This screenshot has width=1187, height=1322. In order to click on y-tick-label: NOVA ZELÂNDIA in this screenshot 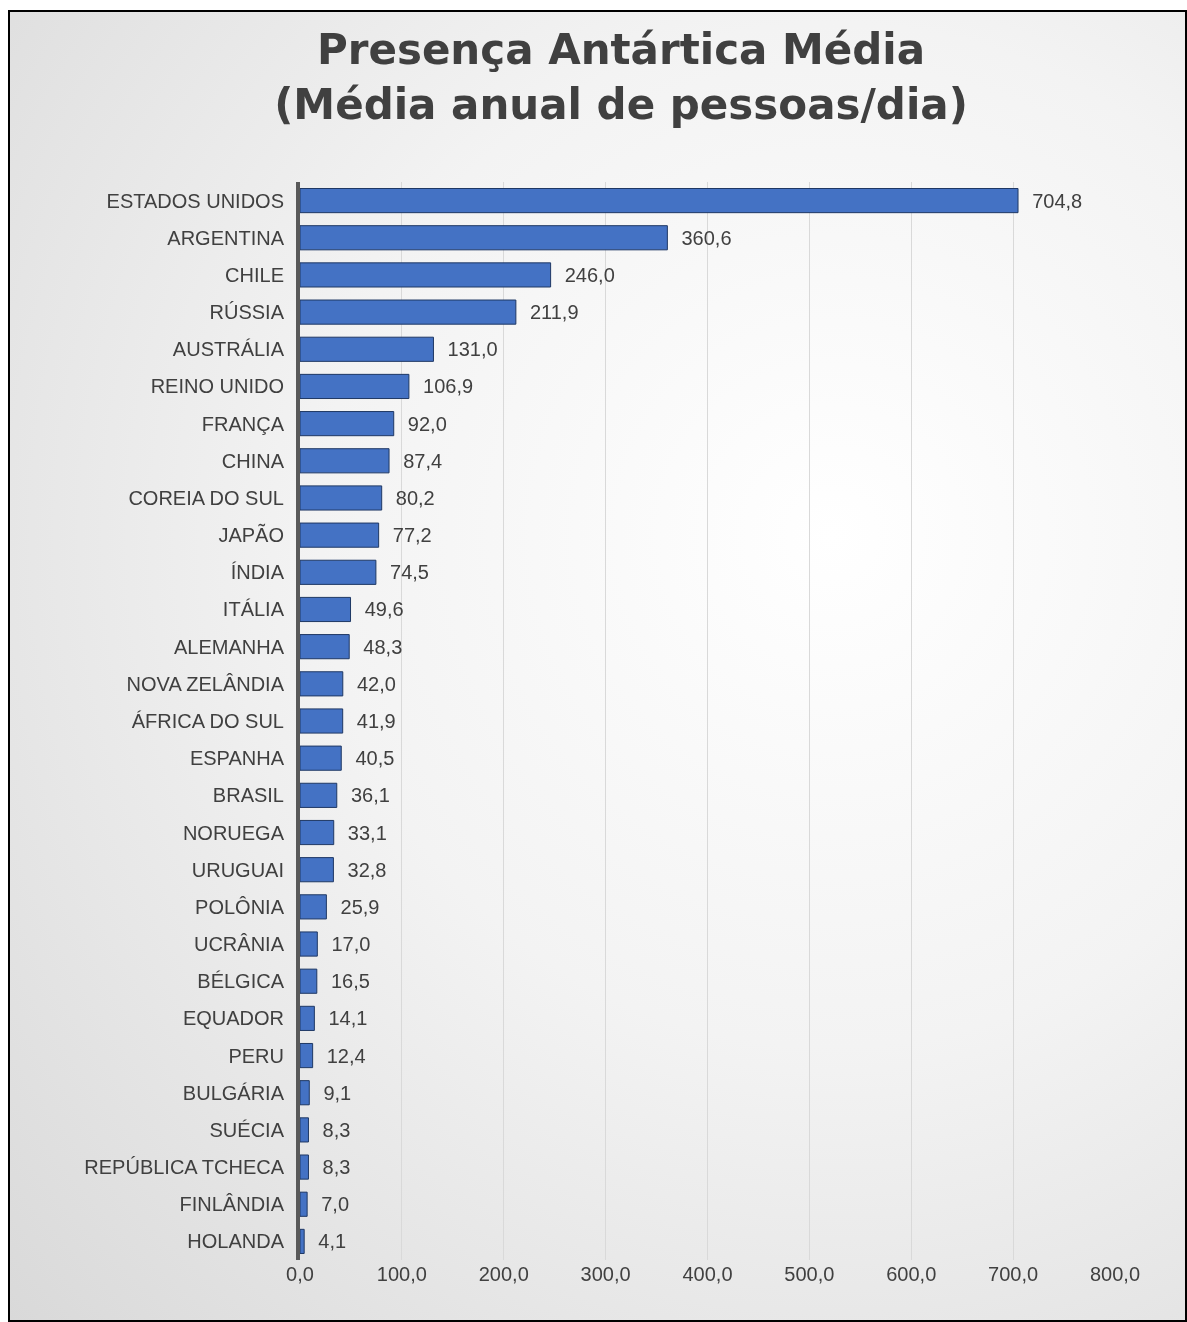, I will do `click(205, 683)`.